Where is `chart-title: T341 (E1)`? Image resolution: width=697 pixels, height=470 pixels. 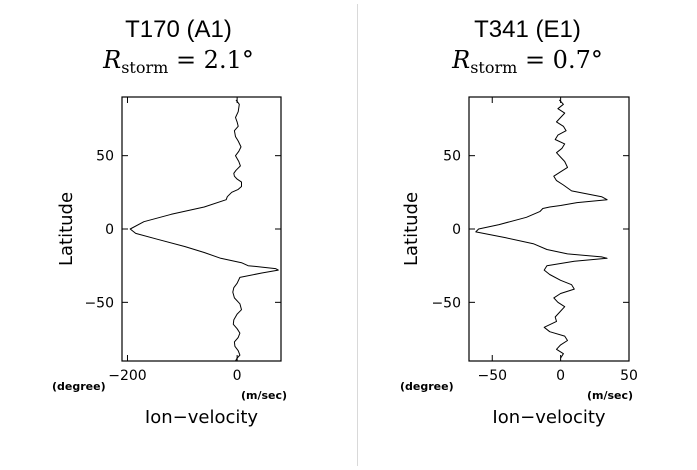
chart-title: T341 (E1) is located at coordinates (527, 29).